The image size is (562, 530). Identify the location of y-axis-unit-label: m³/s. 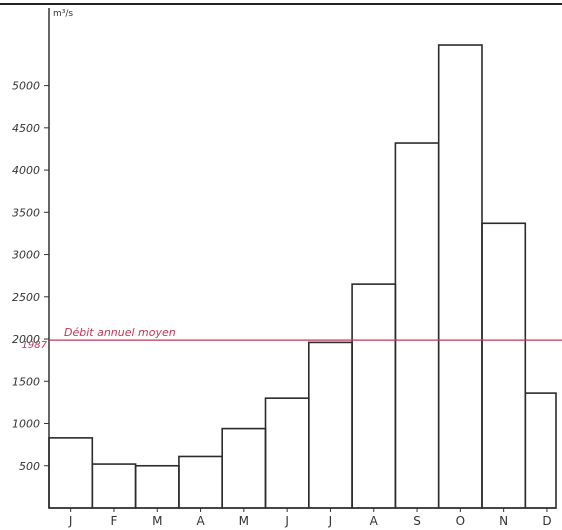
(63, 14).